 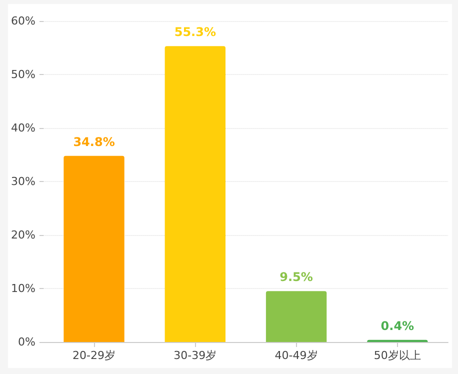 What do you see at coordinates (23, 235) in the screenshot?
I see `y-tick-label: 20%` at bounding box center [23, 235].